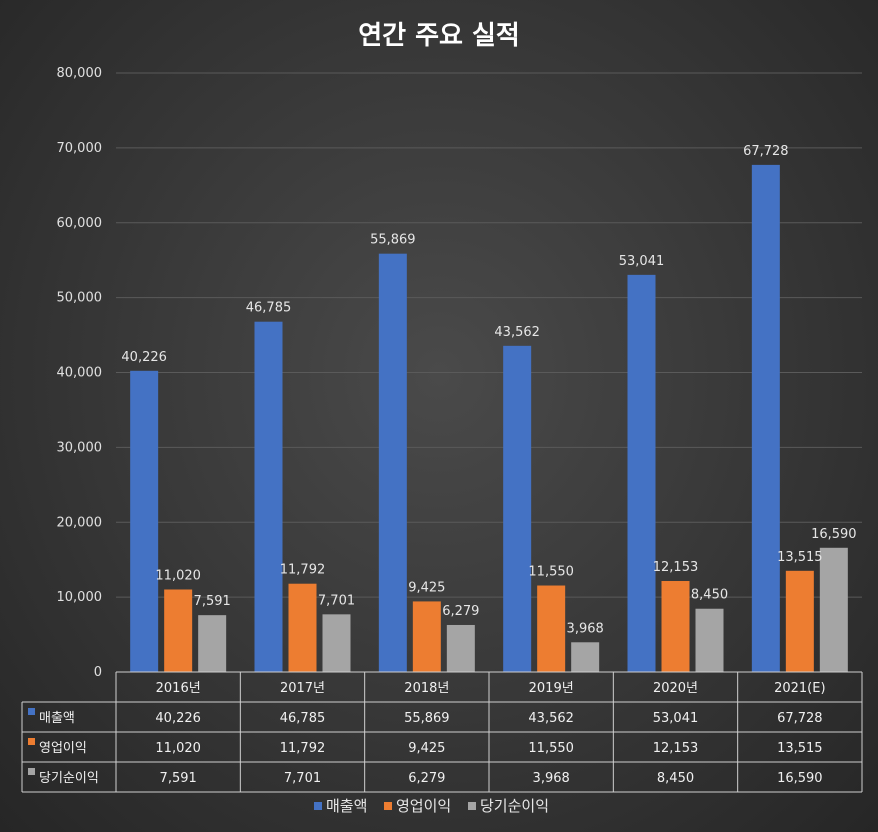 The width and height of the screenshot is (878, 832). What do you see at coordinates (517, 508) in the screenshot?
I see `bar-매출액-2019년` at bounding box center [517, 508].